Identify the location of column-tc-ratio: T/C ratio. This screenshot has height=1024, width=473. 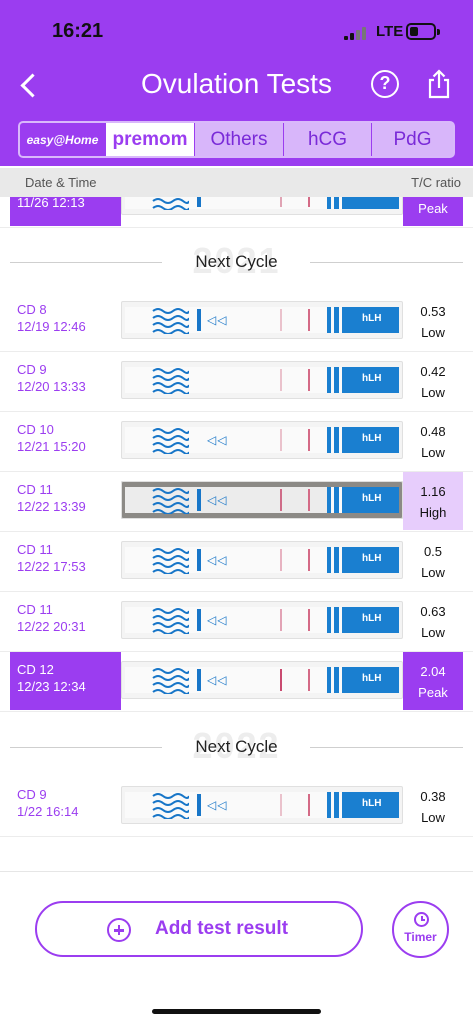
(436, 182).